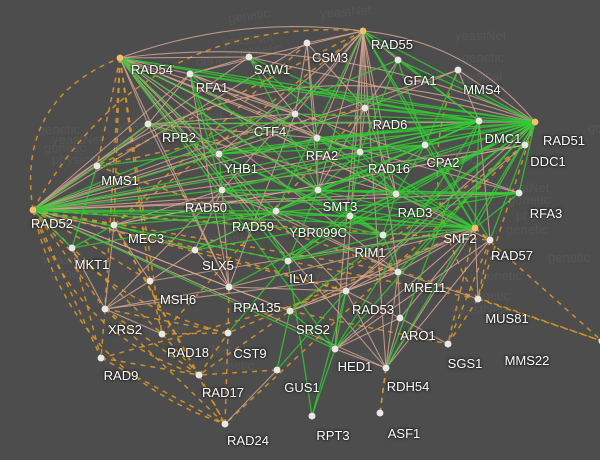 This screenshot has width=600, height=460. What do you see at coordinates (383, 235) in the screenshot?
I see `graph-node-rim1` at bounding box center [383, 235].